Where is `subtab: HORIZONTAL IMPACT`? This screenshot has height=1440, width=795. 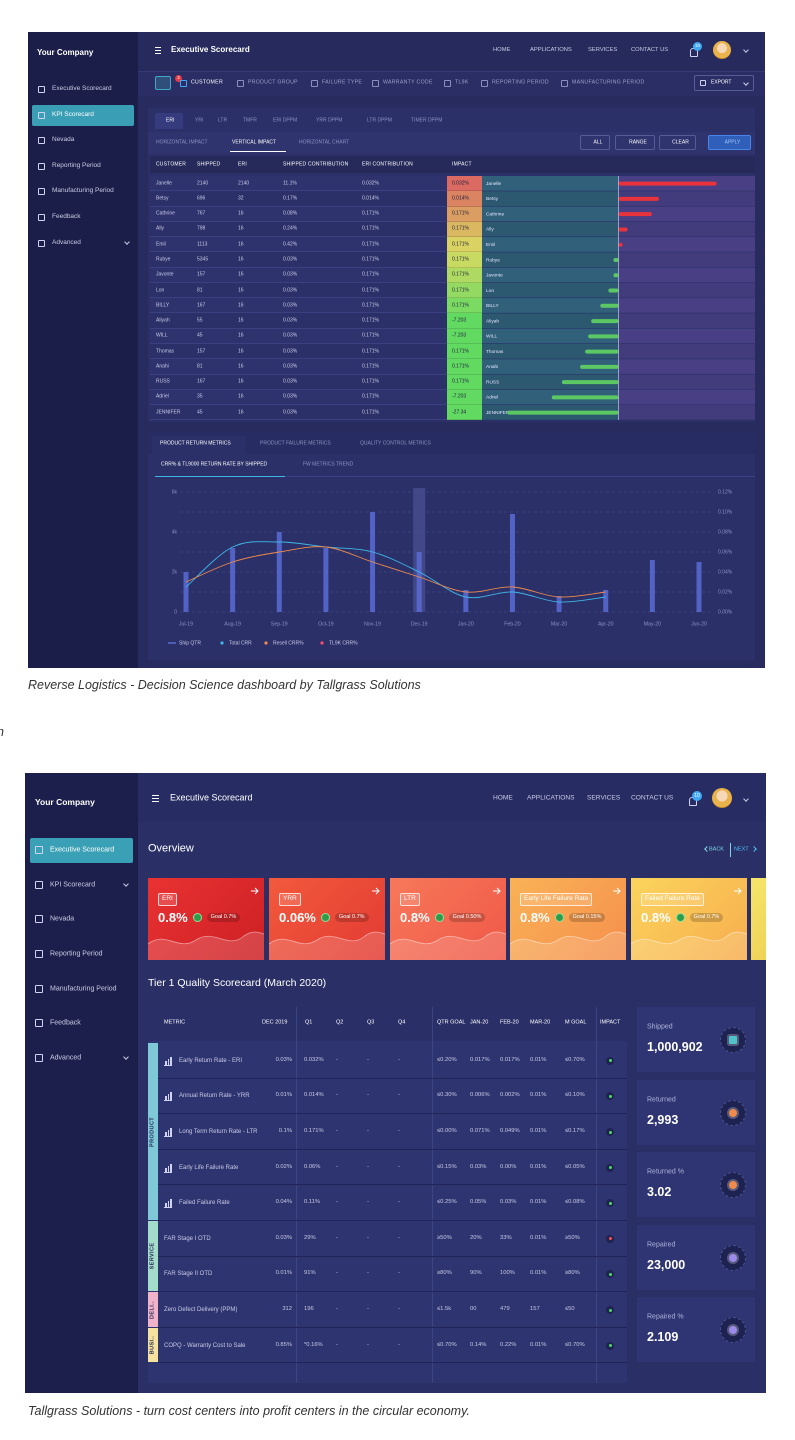
subtab: HORIZONTAL IMPACT is located at coordinates (182, 142).